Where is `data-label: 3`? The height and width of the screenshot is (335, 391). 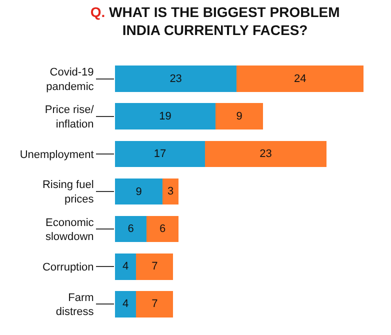
data-label: 3 is located at coordinates (170, 192).